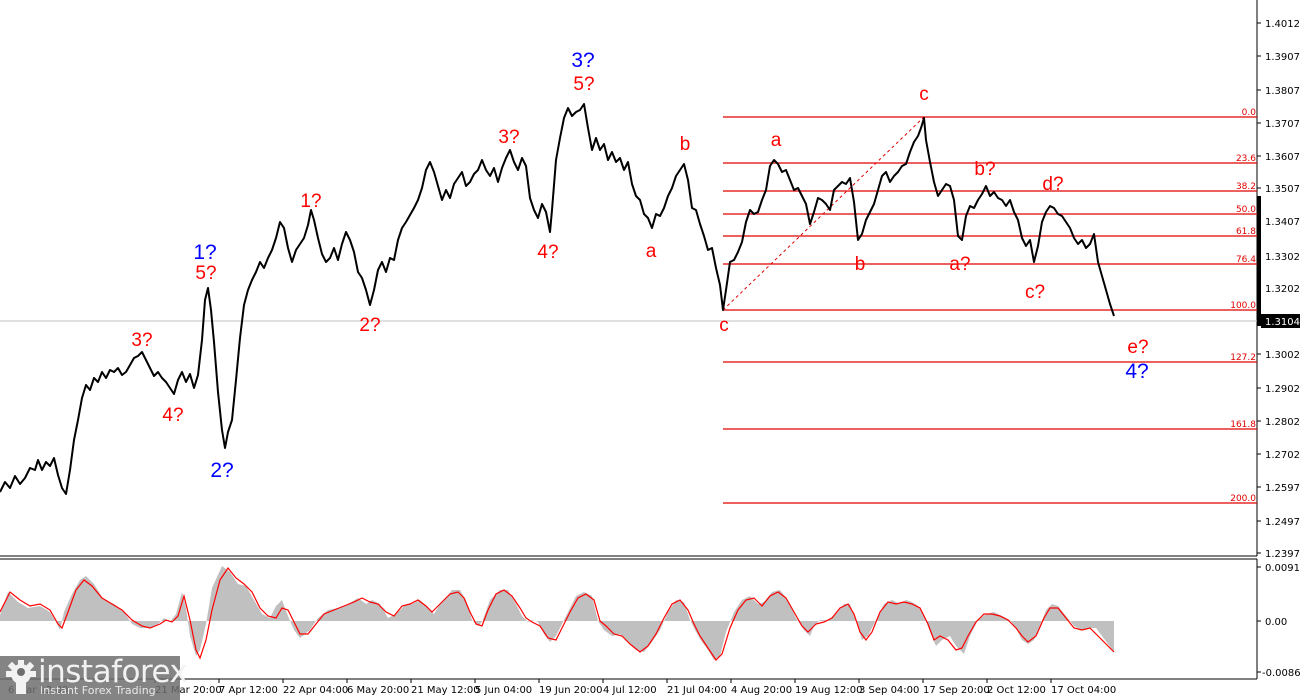  What do you see at coordinates (630, 690) in the screenshot?
I see `svg-text: 4 Jul 12:00` at bounding box center [630, 690].